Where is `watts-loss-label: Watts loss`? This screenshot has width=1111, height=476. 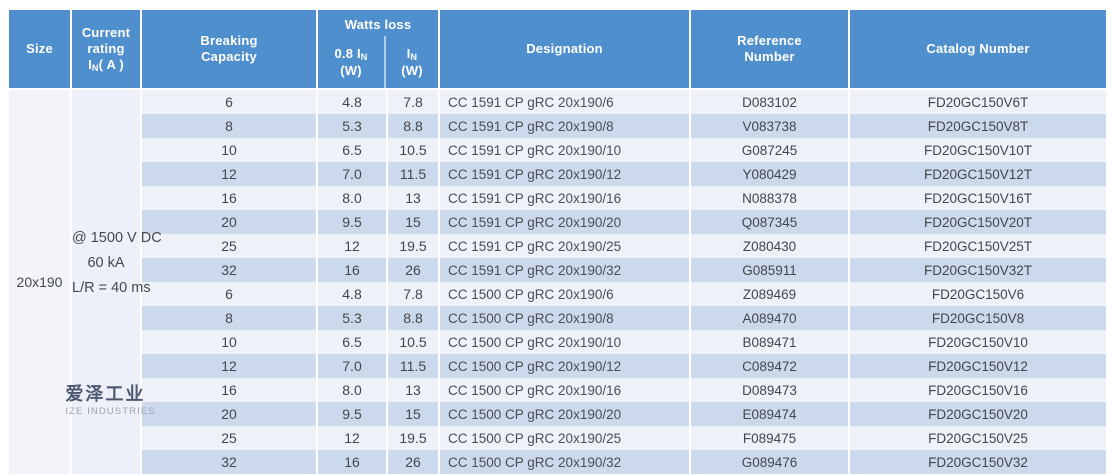
watts-loss-label: Watts loss is located at coordinates (378, 24).